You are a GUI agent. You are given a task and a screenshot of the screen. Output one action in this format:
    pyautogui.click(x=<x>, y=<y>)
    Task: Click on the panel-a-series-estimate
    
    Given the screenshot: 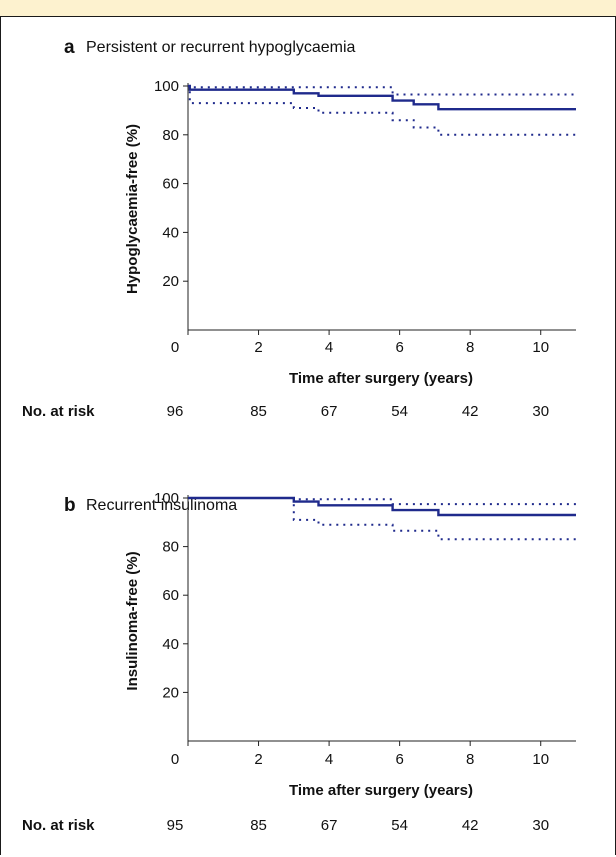 What is the action you would take?
    pyautogui.click(x=382, y=97)
    